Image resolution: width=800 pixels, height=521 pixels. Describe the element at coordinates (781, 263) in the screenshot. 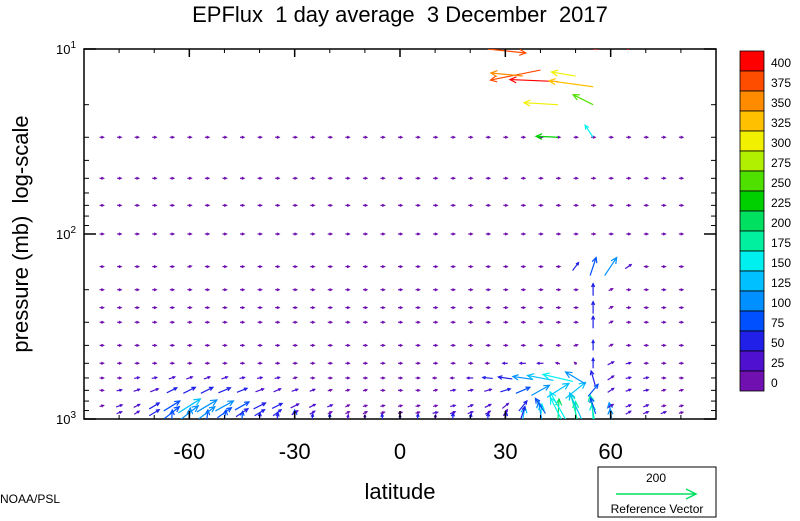

I see `colorbar-label: 150` at that location.